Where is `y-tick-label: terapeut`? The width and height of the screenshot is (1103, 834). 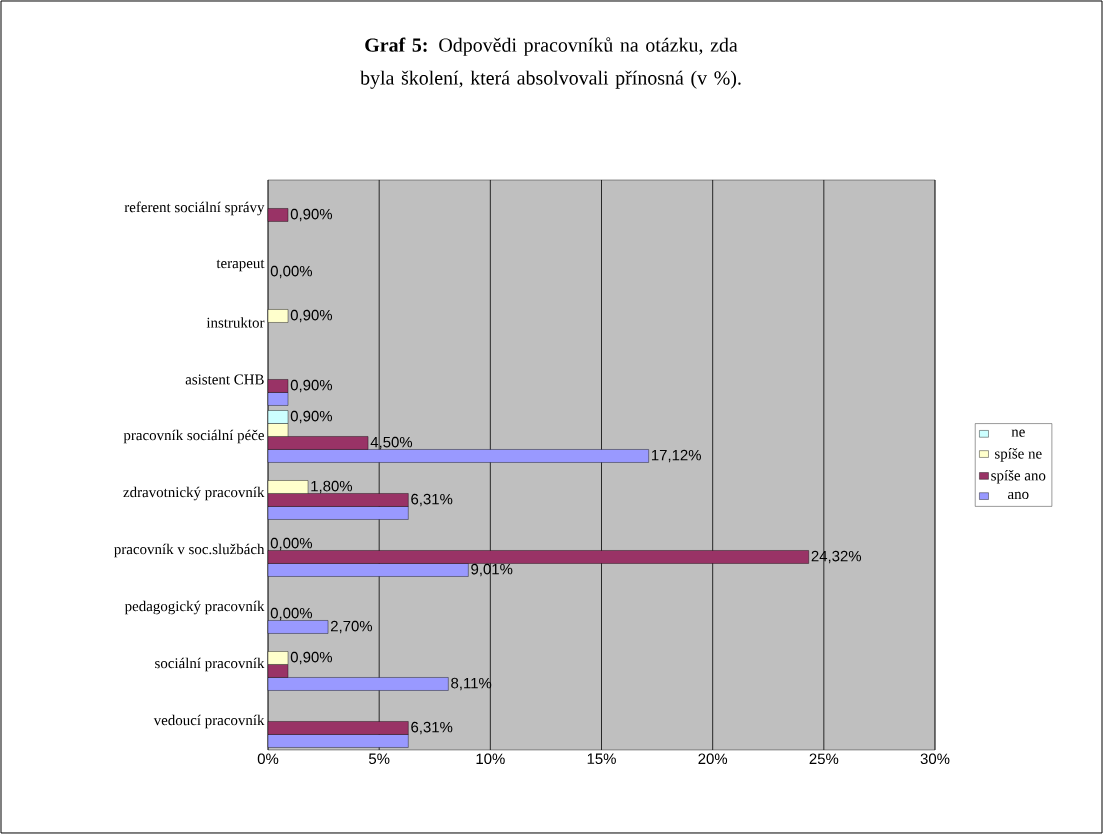
y-tick-label: terapeut is located at coordinates (240, 265).